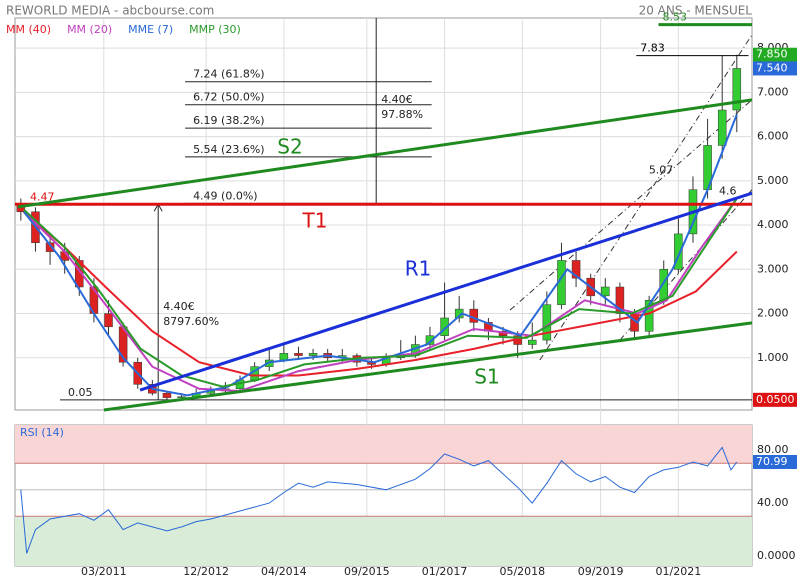 Image resolution: width=800 pixels, height=580 pixels. I want to click on x-tick-label: 09/2019, so click(601, 571).